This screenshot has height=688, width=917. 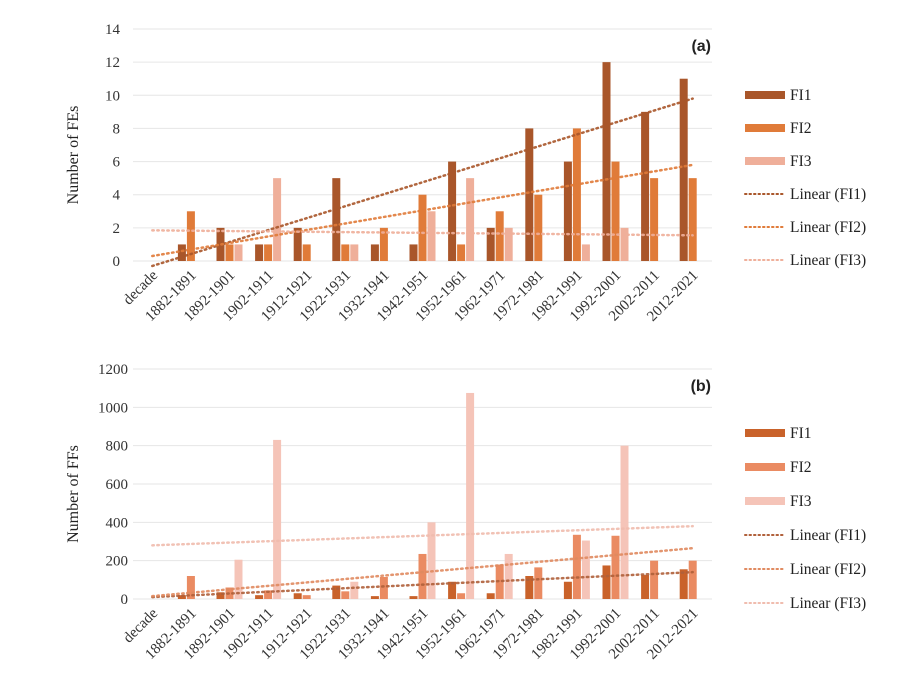 What do you see at coordinates (117, 447) in the screenshot?
I see `y-tick-label: 800` at bounding box center [117, 447].